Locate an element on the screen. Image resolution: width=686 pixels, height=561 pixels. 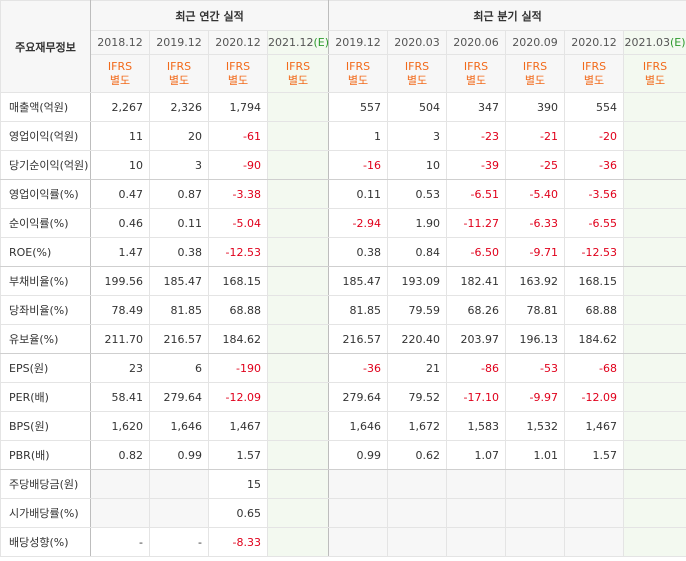
annual-period-header: 2018.12 is located at coordinates (120, 42).